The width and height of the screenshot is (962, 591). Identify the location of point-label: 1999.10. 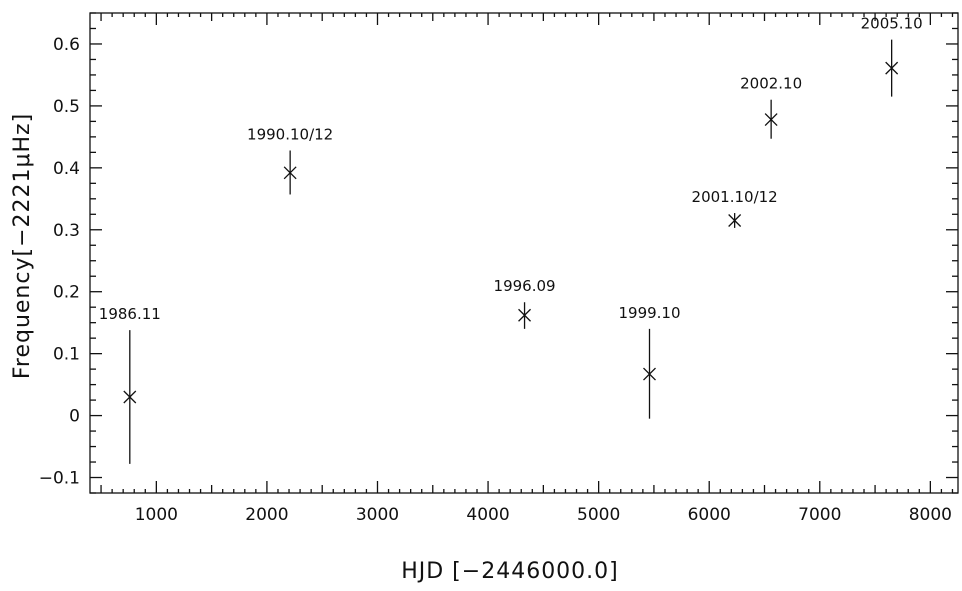
(649, 313).